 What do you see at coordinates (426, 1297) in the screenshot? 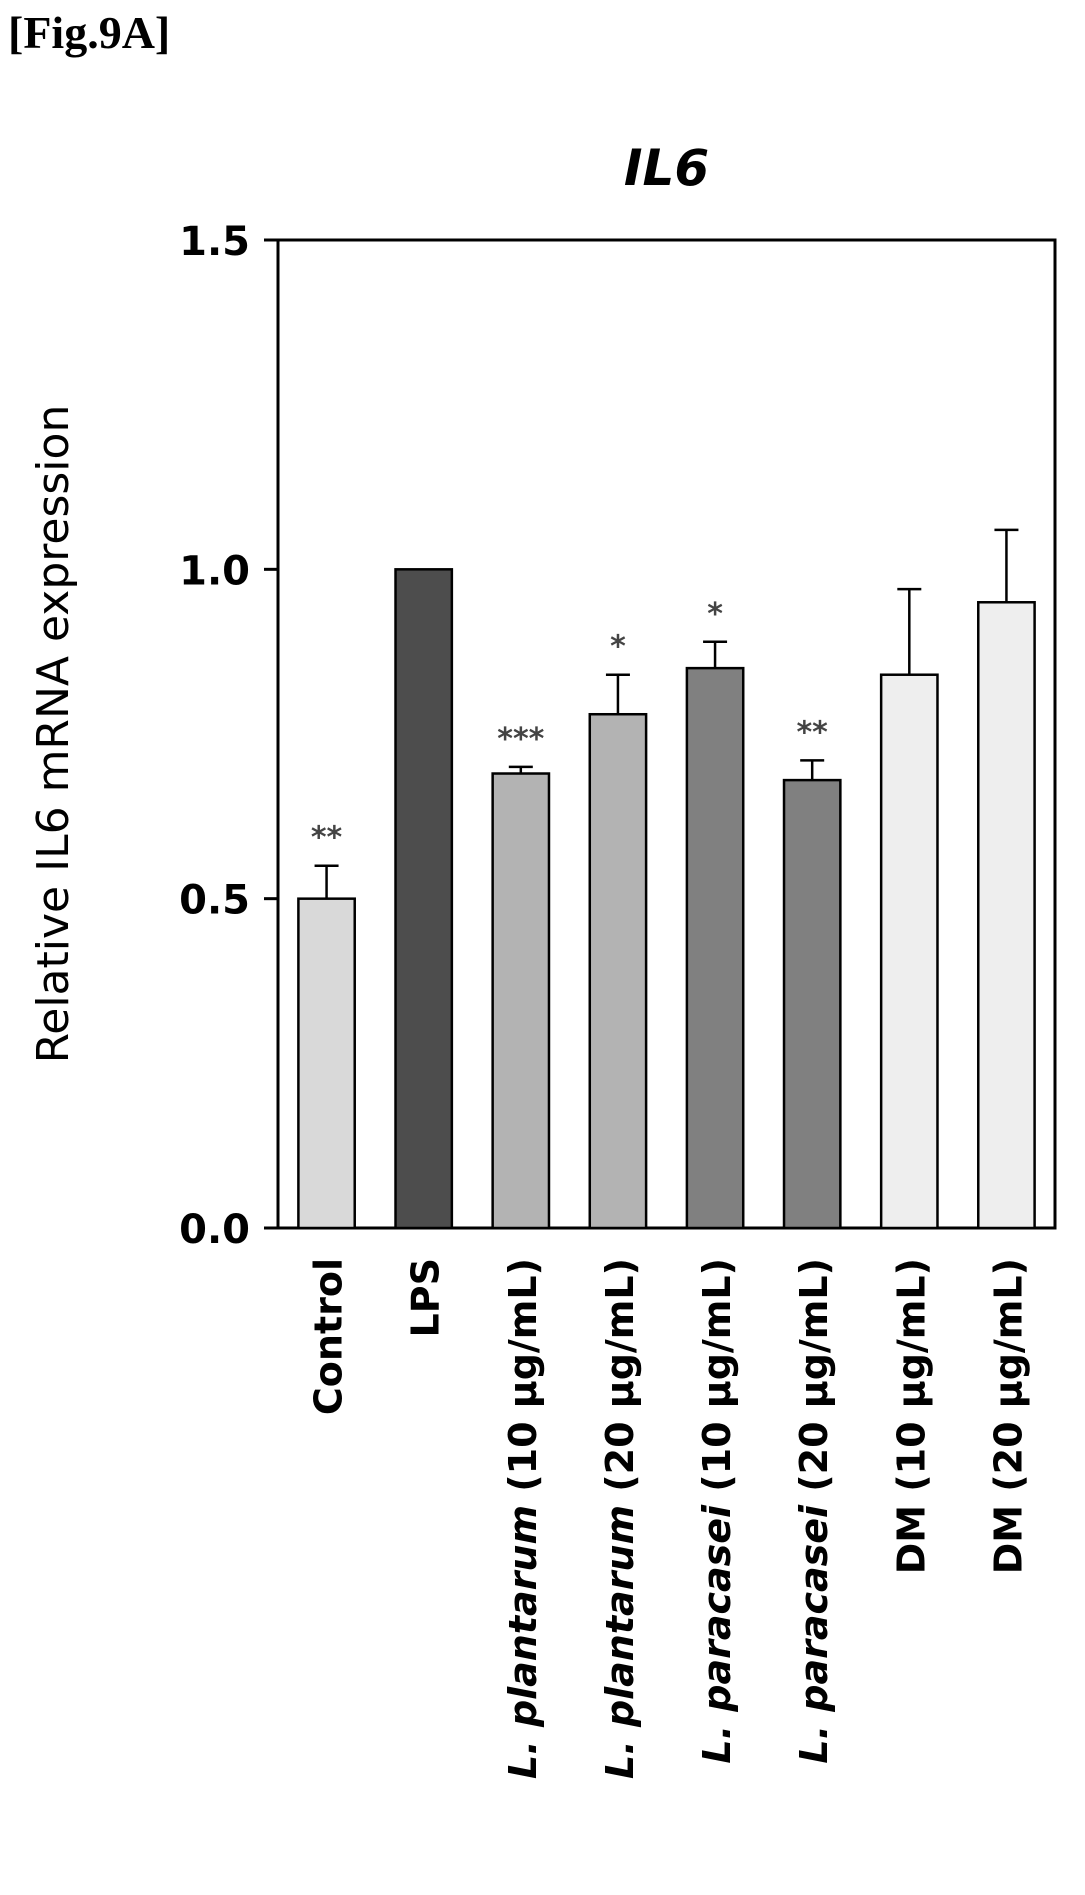
I see `x-tick-label: LPS` at bounding box center [426, 1297].